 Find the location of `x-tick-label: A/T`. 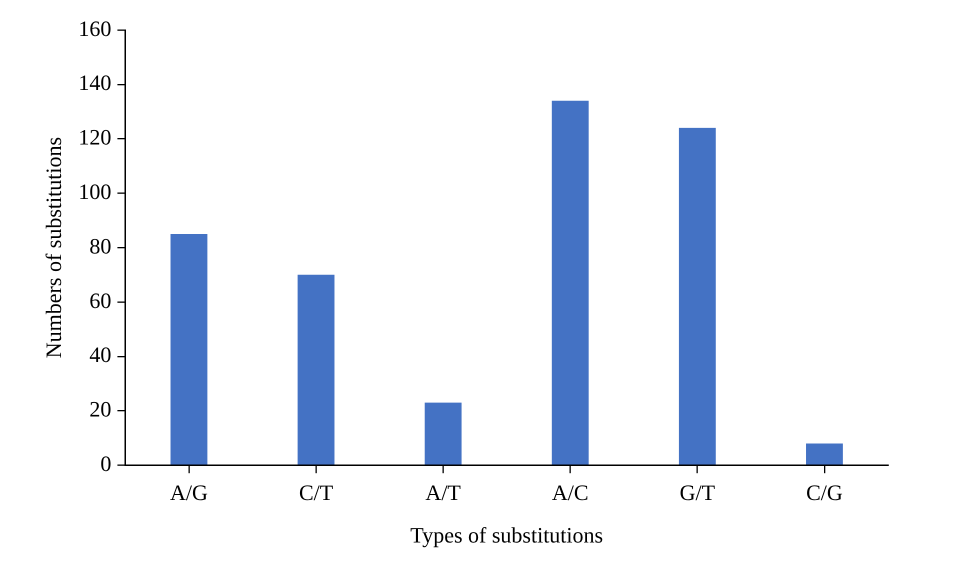

x-tick-label: A/T is located at coordinates (443, 493).